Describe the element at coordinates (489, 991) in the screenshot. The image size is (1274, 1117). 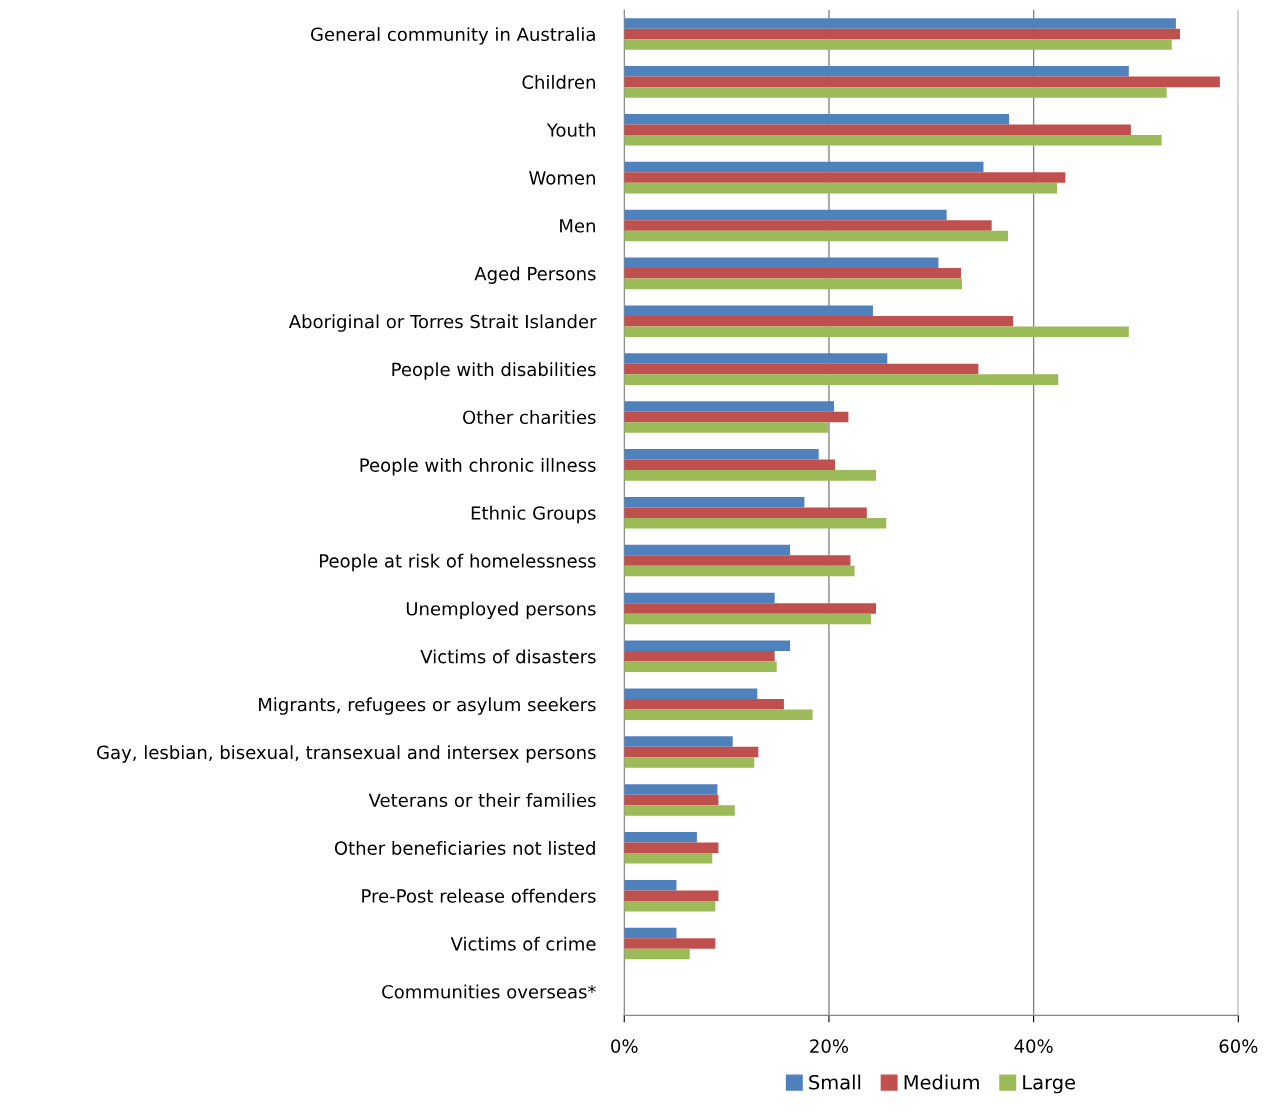
I see `y-tick-label: Communities overseas*` at that location.